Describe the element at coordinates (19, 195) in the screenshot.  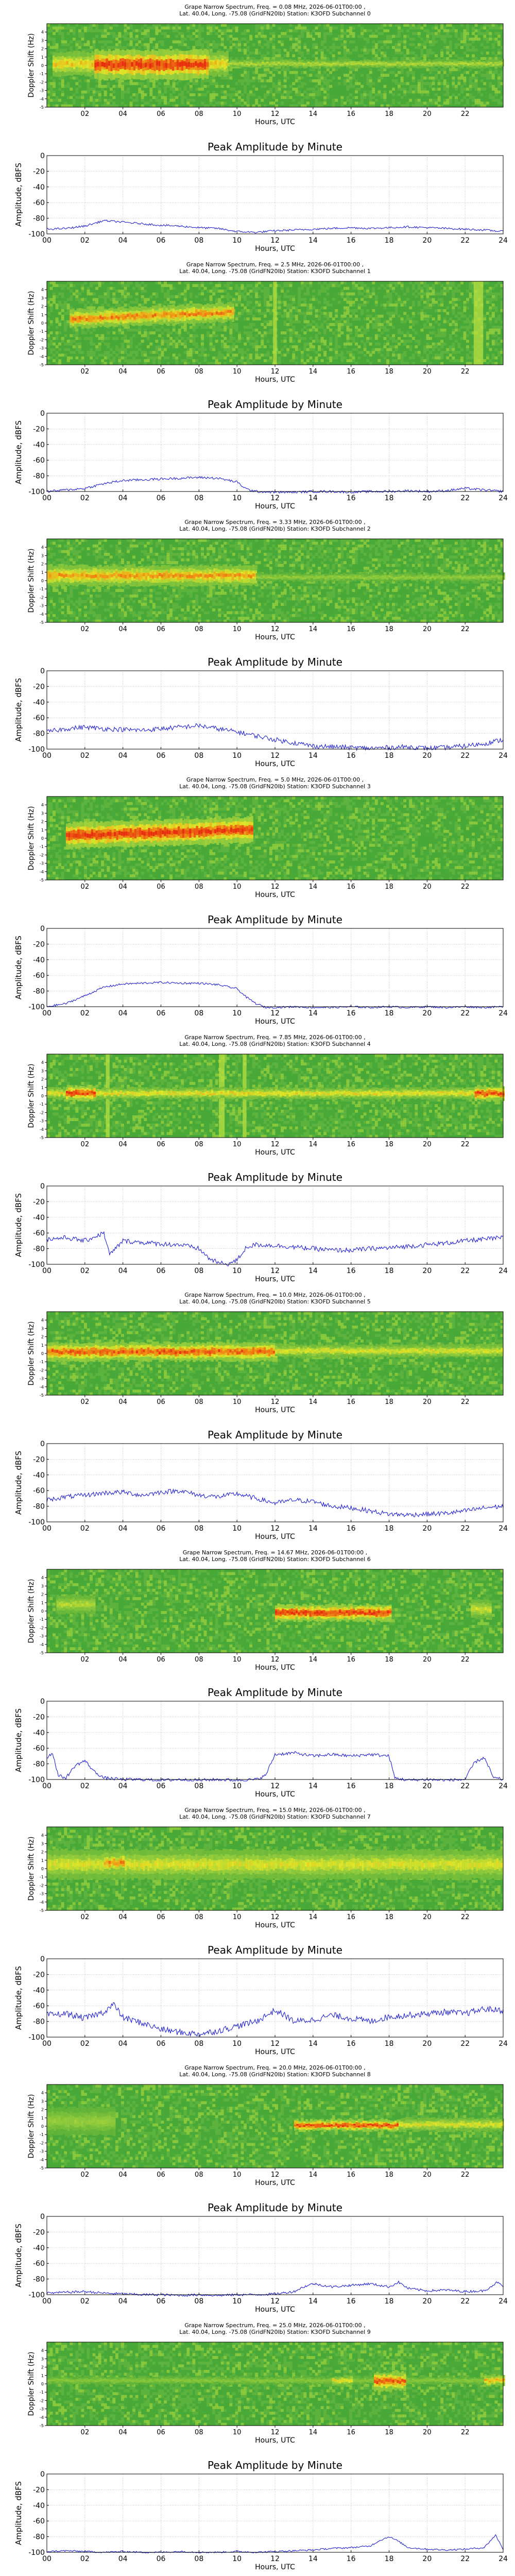
I see `amplitude-ylabel: Amplitude, dBFS` at that location.